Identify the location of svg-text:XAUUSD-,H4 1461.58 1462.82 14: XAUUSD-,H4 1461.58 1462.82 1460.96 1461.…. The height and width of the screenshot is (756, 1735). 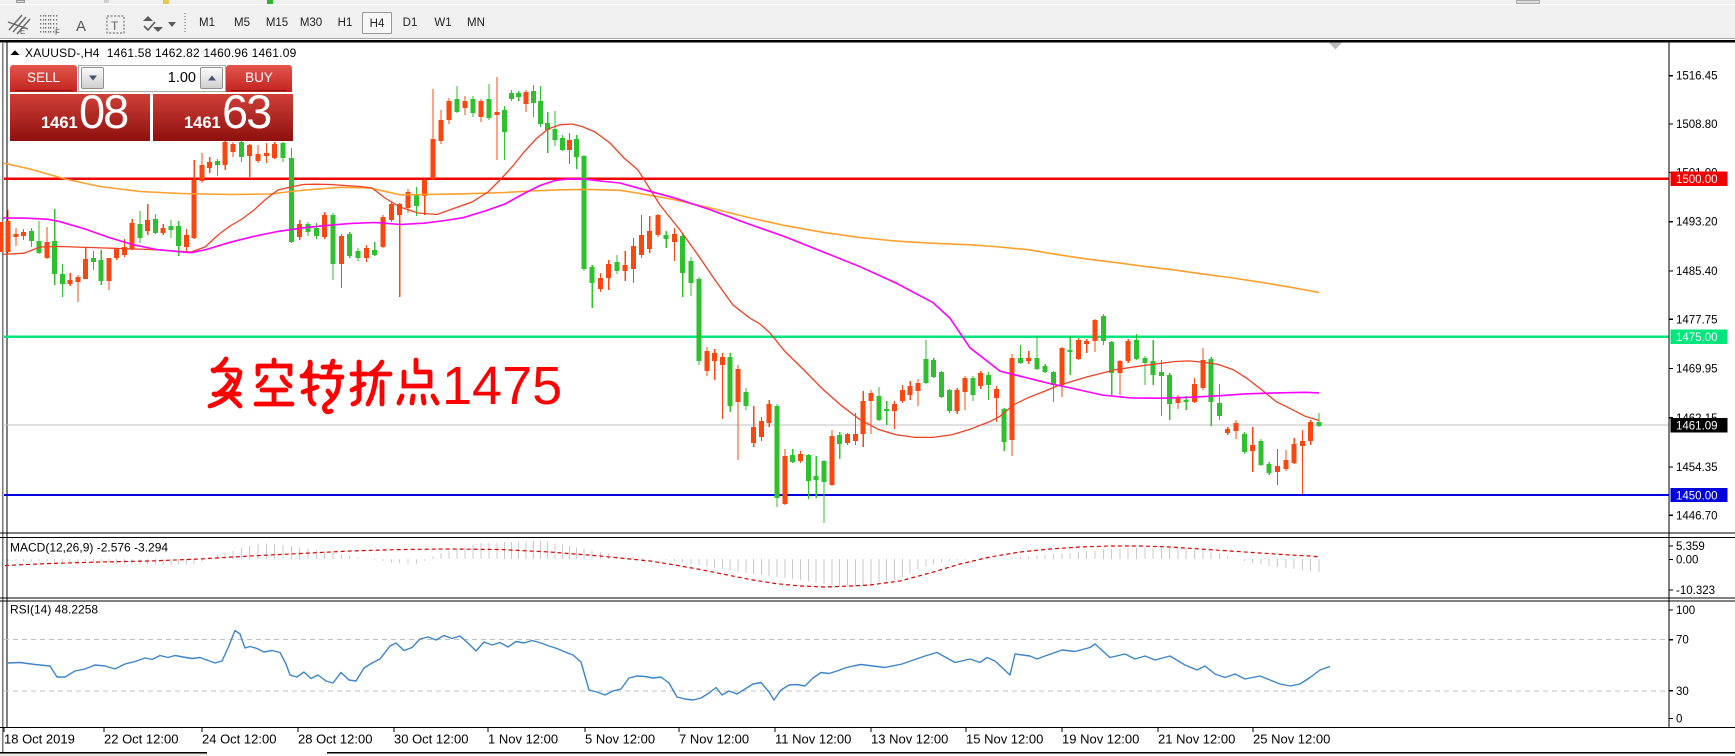
(161, 53).